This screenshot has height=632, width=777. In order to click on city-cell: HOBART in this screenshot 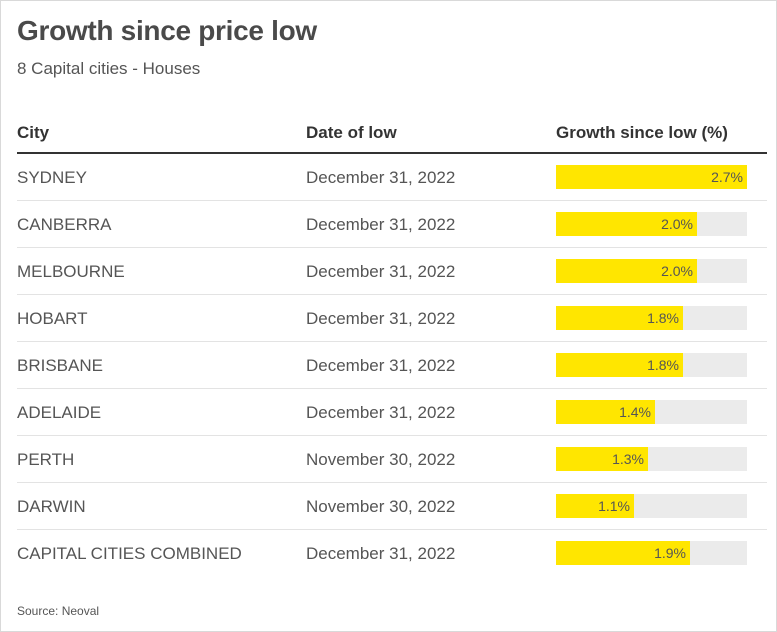, I will do `click(52, 318)`.